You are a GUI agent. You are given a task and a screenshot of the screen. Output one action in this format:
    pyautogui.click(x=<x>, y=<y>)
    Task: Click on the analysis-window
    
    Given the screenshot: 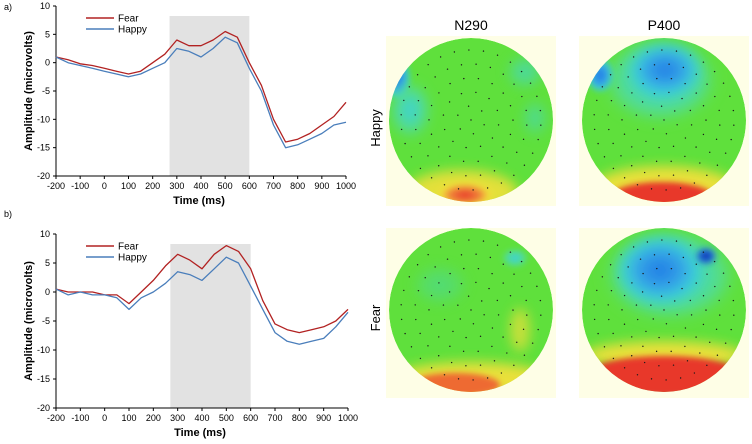 What is the action you would take?
    pyautogui.click(x=210, y=326)
    